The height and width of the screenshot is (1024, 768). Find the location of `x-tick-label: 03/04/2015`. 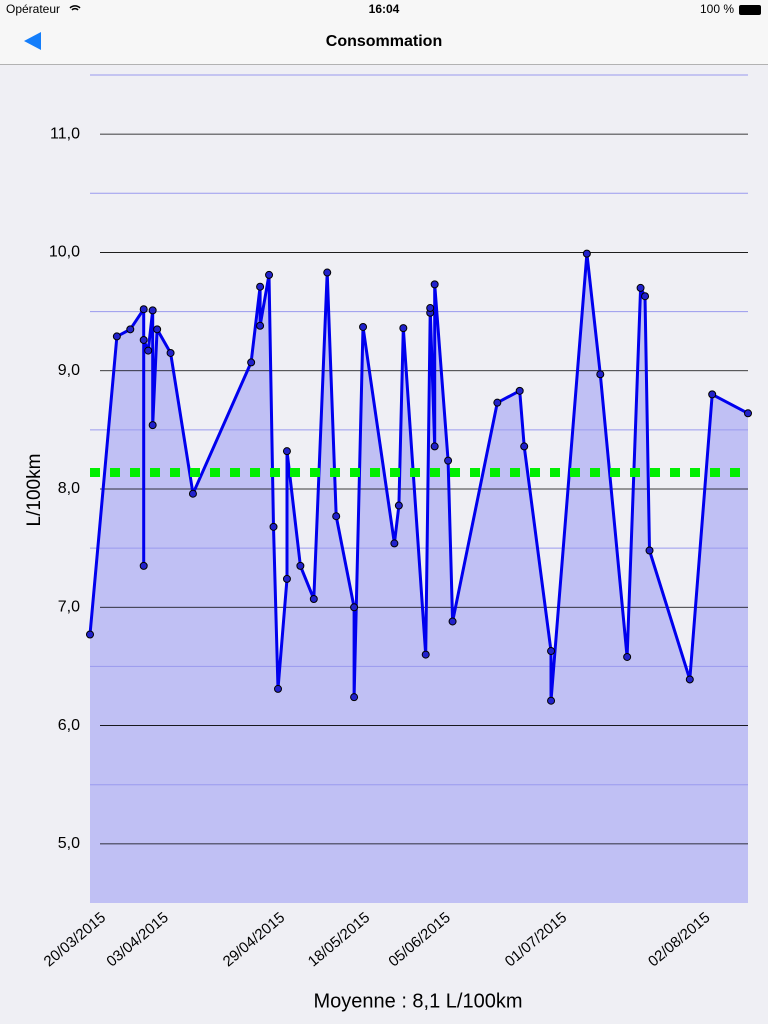

x-tick-label: 03/04/2015 is located at coordinates (137, 939).